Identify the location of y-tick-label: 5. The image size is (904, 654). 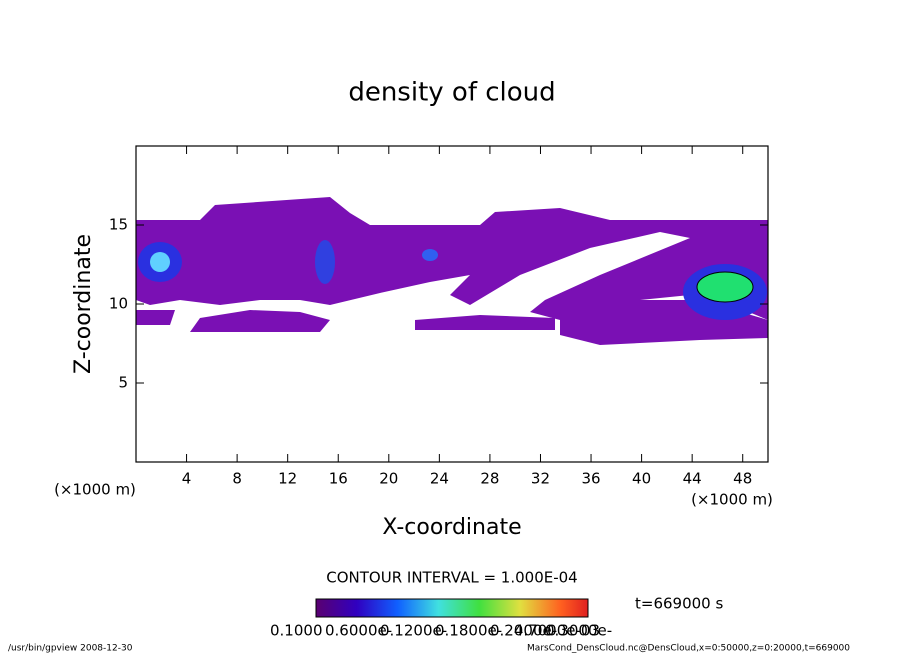
(123, 383).